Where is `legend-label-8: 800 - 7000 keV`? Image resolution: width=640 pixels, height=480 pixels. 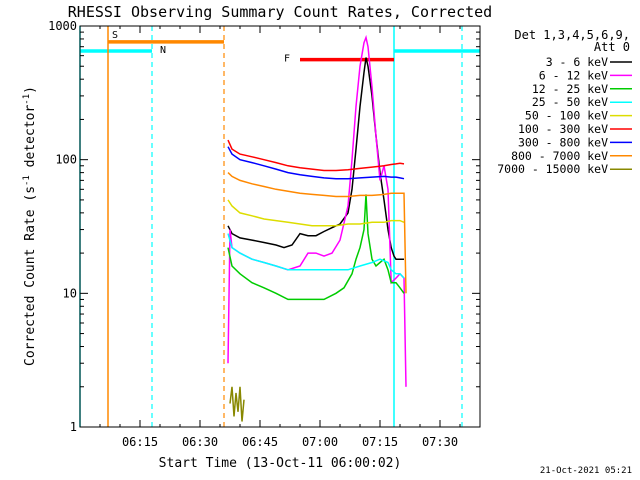 legend-label-8: 800 - 7000 keV is located at coordinates (559, 156).